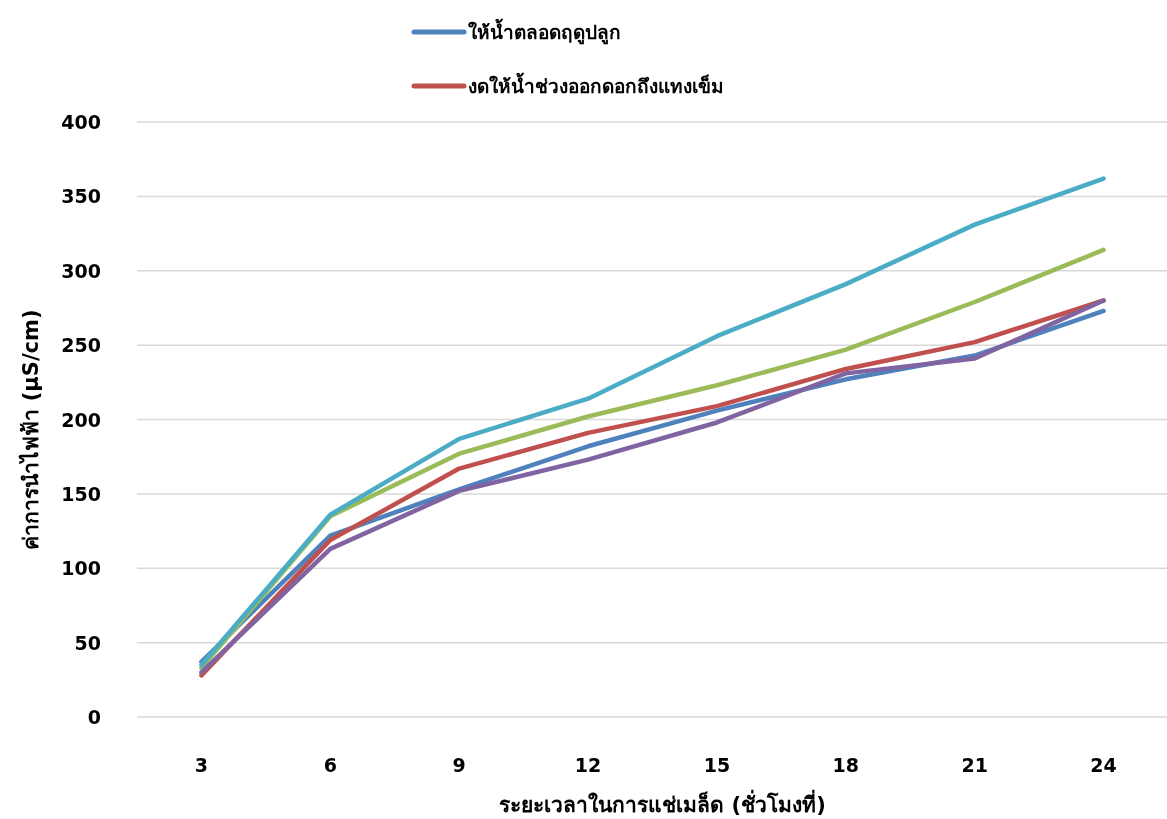  I want to click on y-axis-title: ค่าการนำไฟฟ้า (µS/cm), so click(30, 429).